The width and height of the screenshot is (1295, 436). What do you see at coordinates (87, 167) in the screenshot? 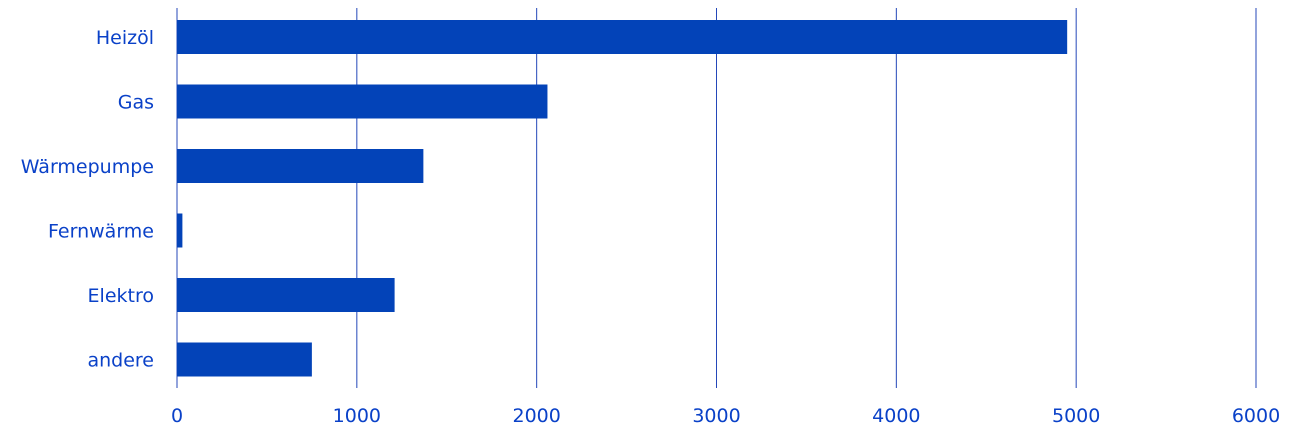
I see `category-label: Wärmepumpe` at bounding box center [87, 167].